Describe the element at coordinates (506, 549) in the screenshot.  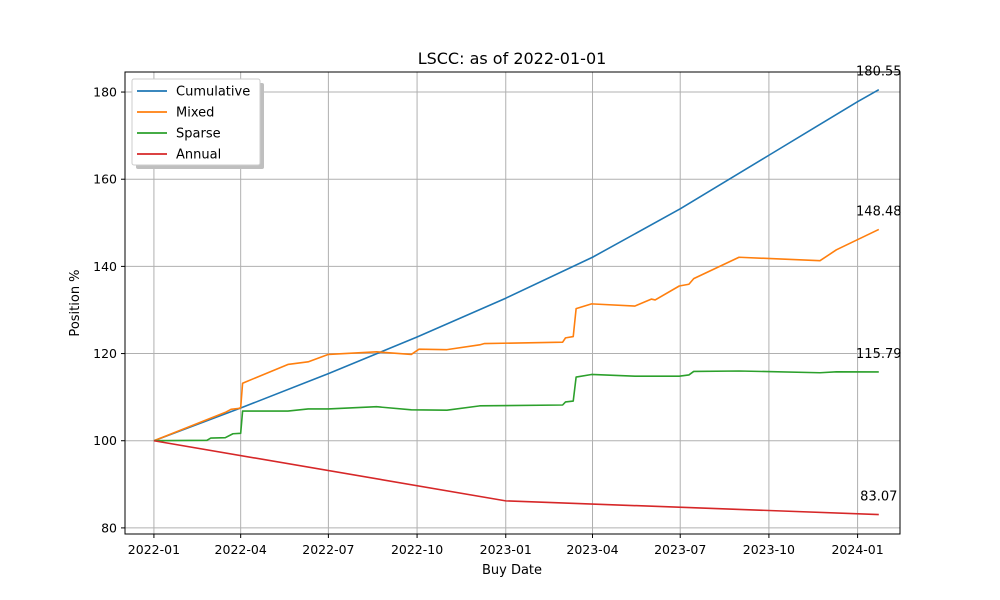
I see `x-tick-label: 2023-01` at that location.